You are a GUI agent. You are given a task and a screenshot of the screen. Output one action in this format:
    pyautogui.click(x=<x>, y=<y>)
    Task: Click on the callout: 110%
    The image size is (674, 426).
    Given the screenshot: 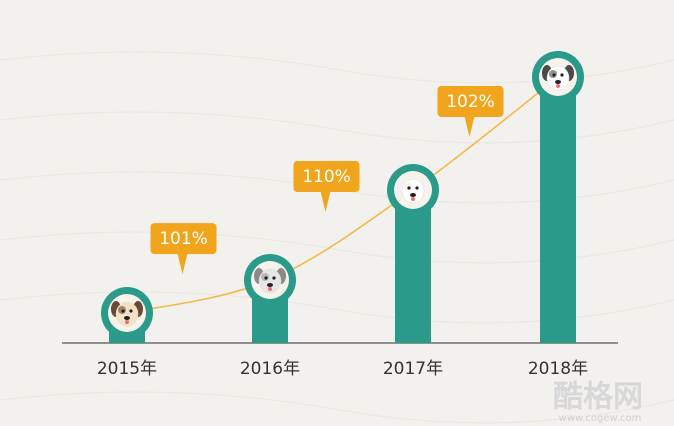 What is the action you would take?
    pyautogui.click(x=326, y=186)
    